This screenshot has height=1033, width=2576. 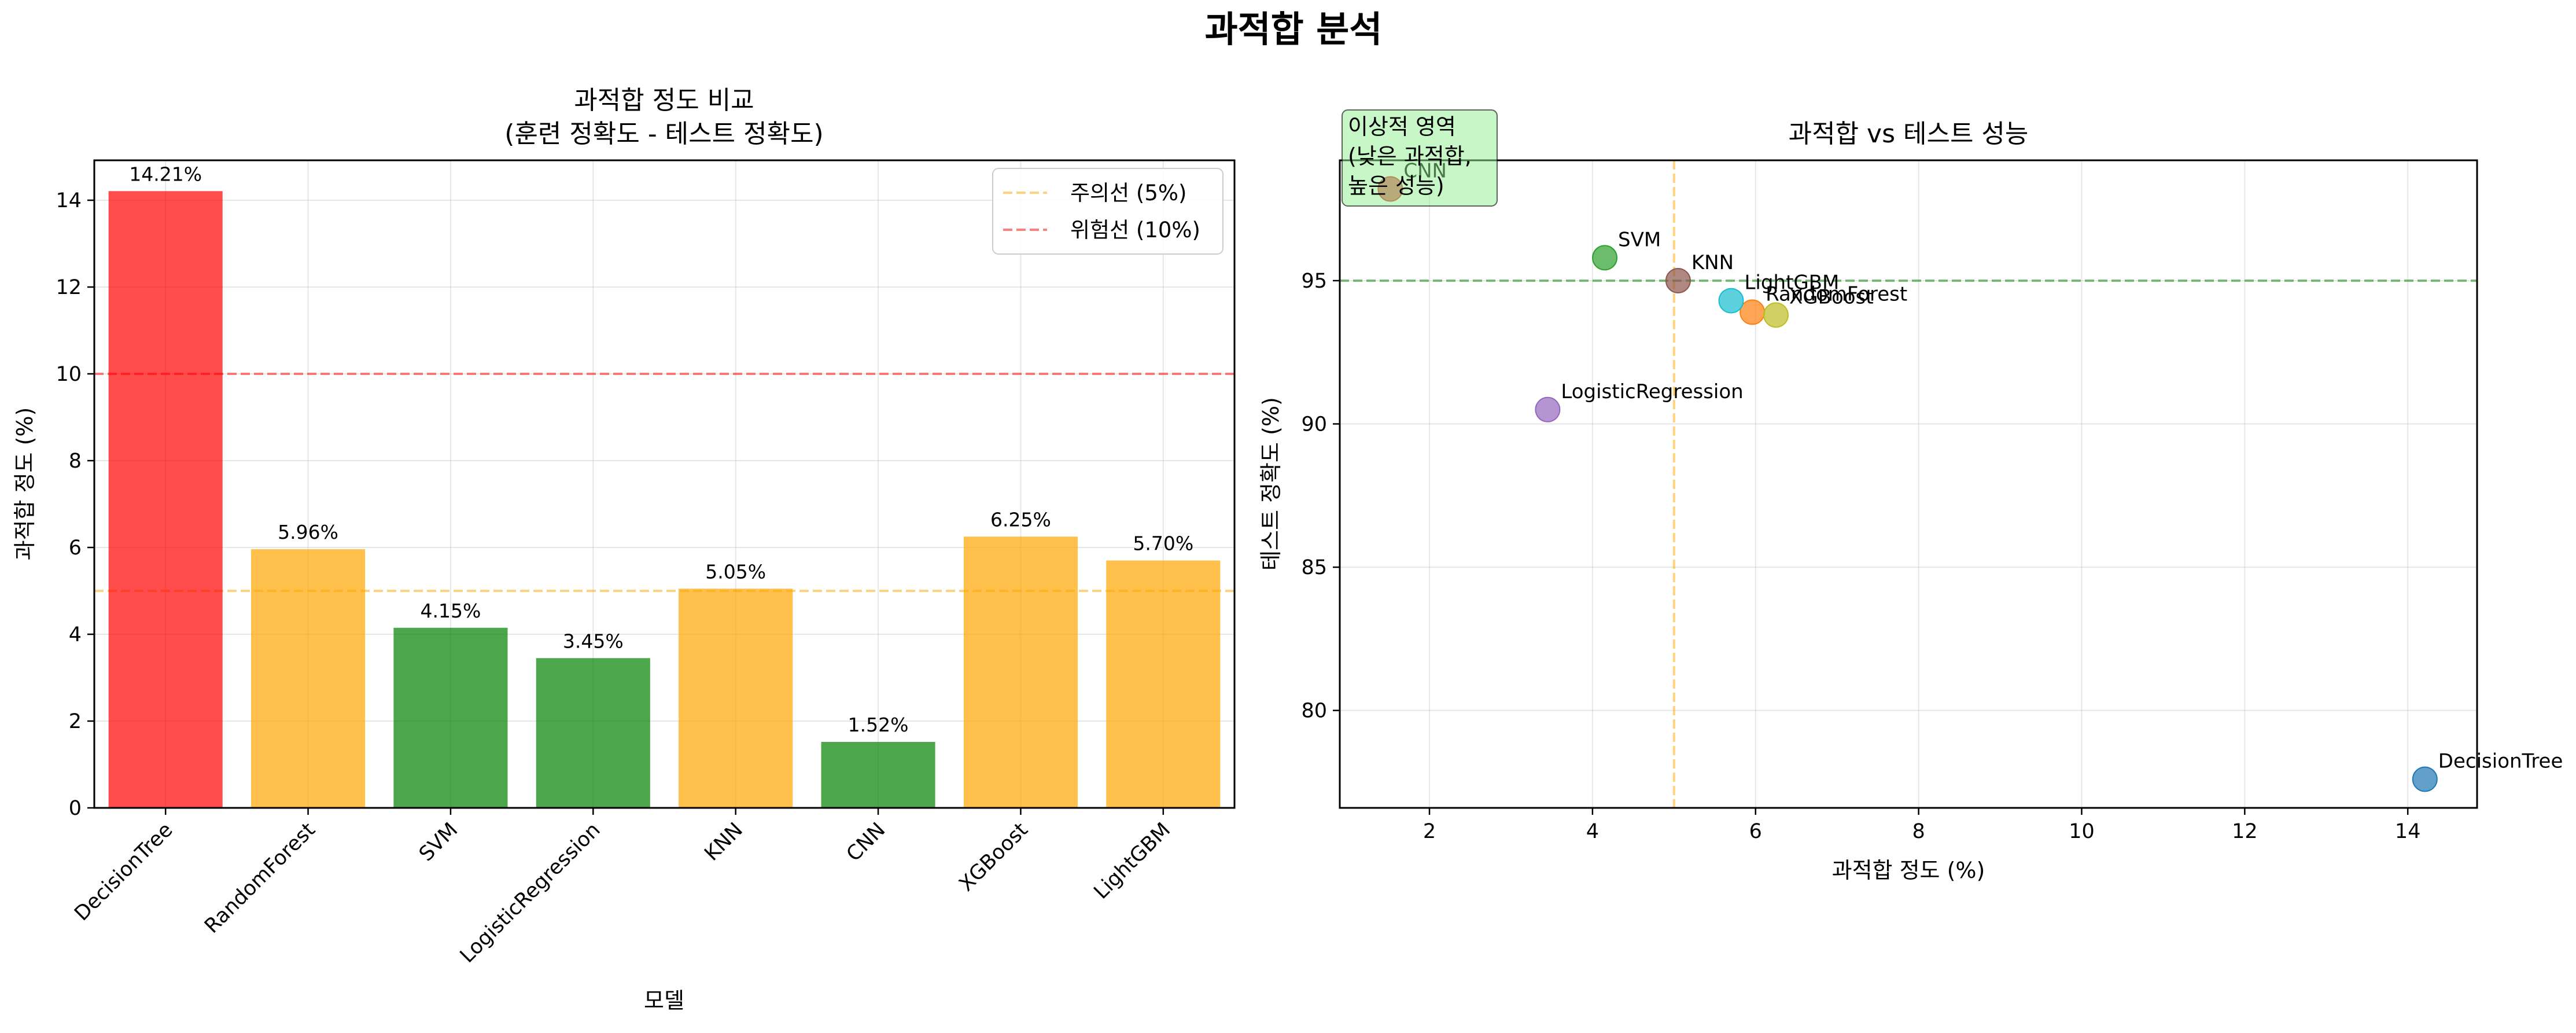 What do you see at coordinates (75, 809) in the screenshot?
I see `bar-y-tick-label: 0` at bounding box center [75, 809].